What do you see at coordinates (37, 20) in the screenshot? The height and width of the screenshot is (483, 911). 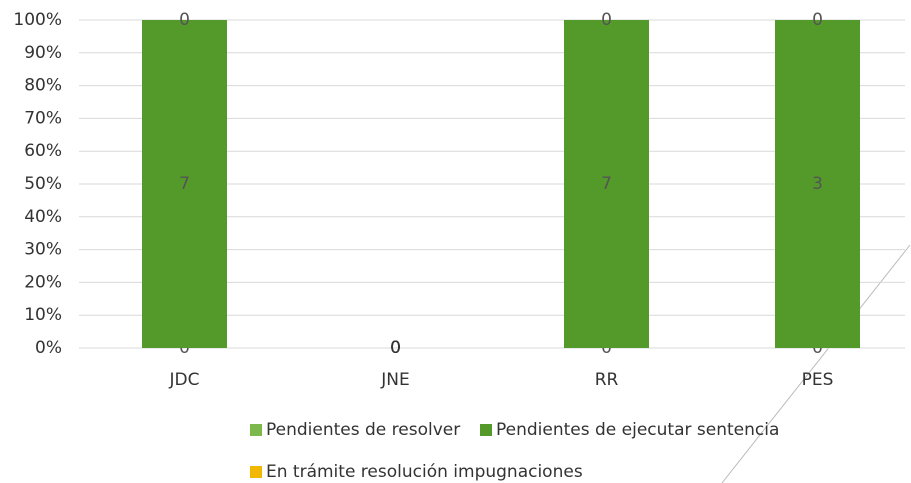 I see `y-tick-label: 100%` at bounding box center [37, 20].